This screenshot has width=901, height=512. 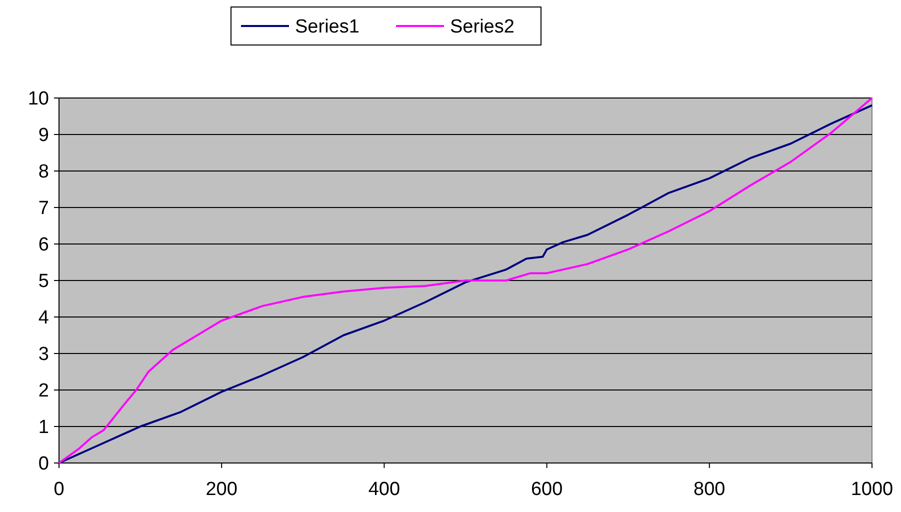 I want to click on y-tick-label: 10, so click(x=38, y=99).